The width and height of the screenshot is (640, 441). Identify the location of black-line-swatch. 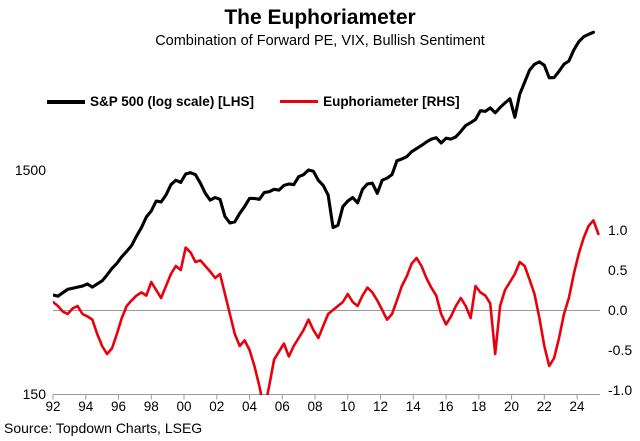
(66, 101).